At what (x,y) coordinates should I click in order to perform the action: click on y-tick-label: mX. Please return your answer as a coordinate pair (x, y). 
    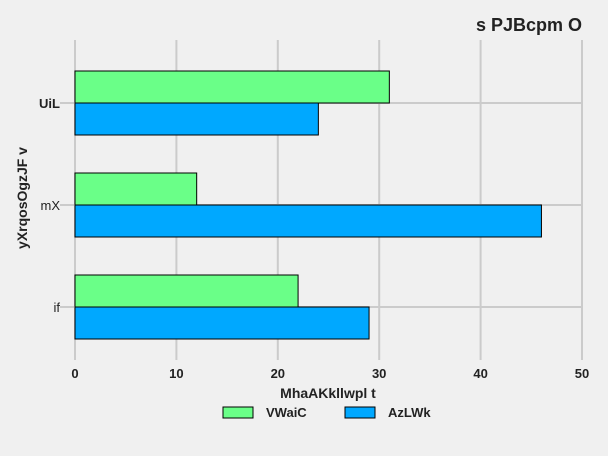
    Looking at the image, I should click on (51, 205).